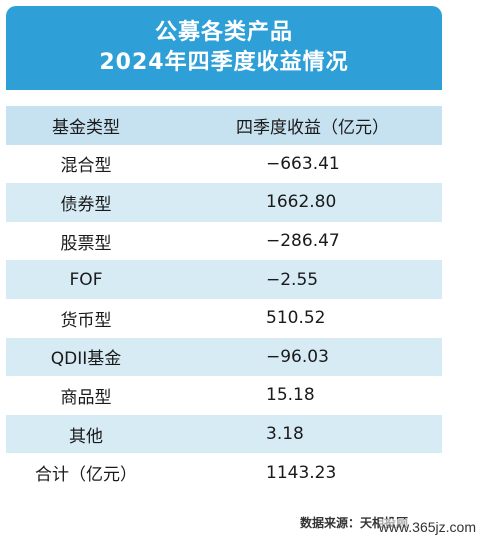  Describe the element at coordinates (224, 202) in the screenshot. I see `table-row: 债券型 1662.80` at that location.